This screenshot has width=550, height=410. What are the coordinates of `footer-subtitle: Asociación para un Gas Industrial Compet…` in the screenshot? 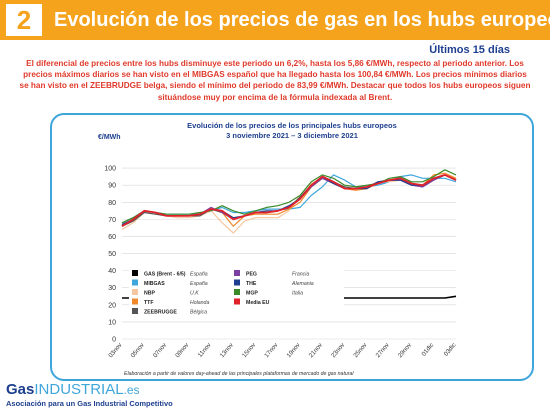 It's located at (89, 403).